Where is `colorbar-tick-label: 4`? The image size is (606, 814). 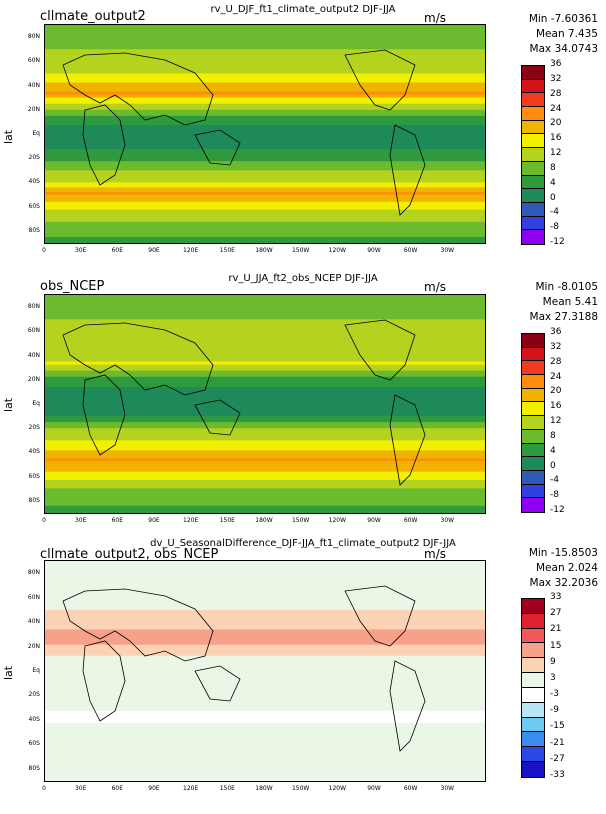
colorbar-tick-label: 4 is located at coordinates (553, 182).